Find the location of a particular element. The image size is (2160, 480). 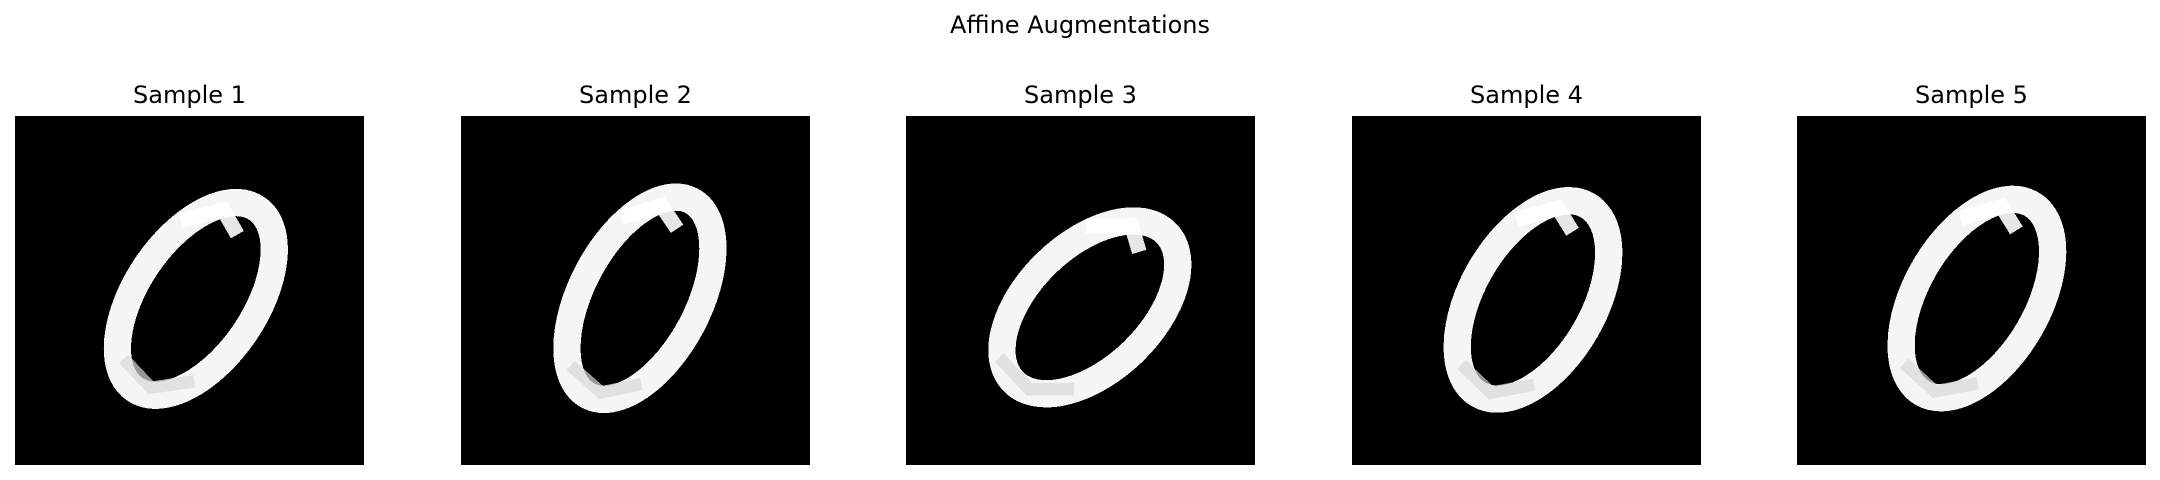

sample-panel: Sample 5 is located at coordinates (1971, 271).